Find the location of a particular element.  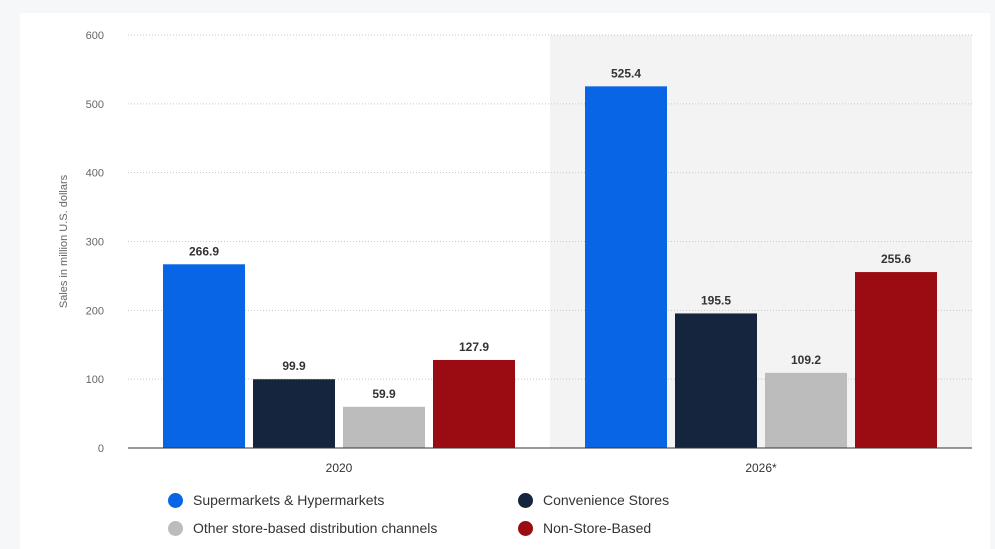

legend-label: Non-Store-Based is located at coordinates (597, 528).